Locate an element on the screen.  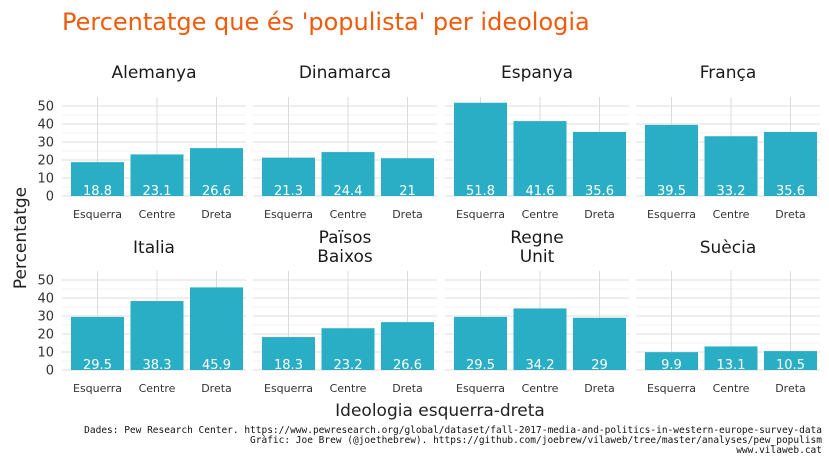
facet-panel-2: 21.3 24.4 21 Esquerra Centre Dreta Dinamarca is located at coordinates (345, 142).